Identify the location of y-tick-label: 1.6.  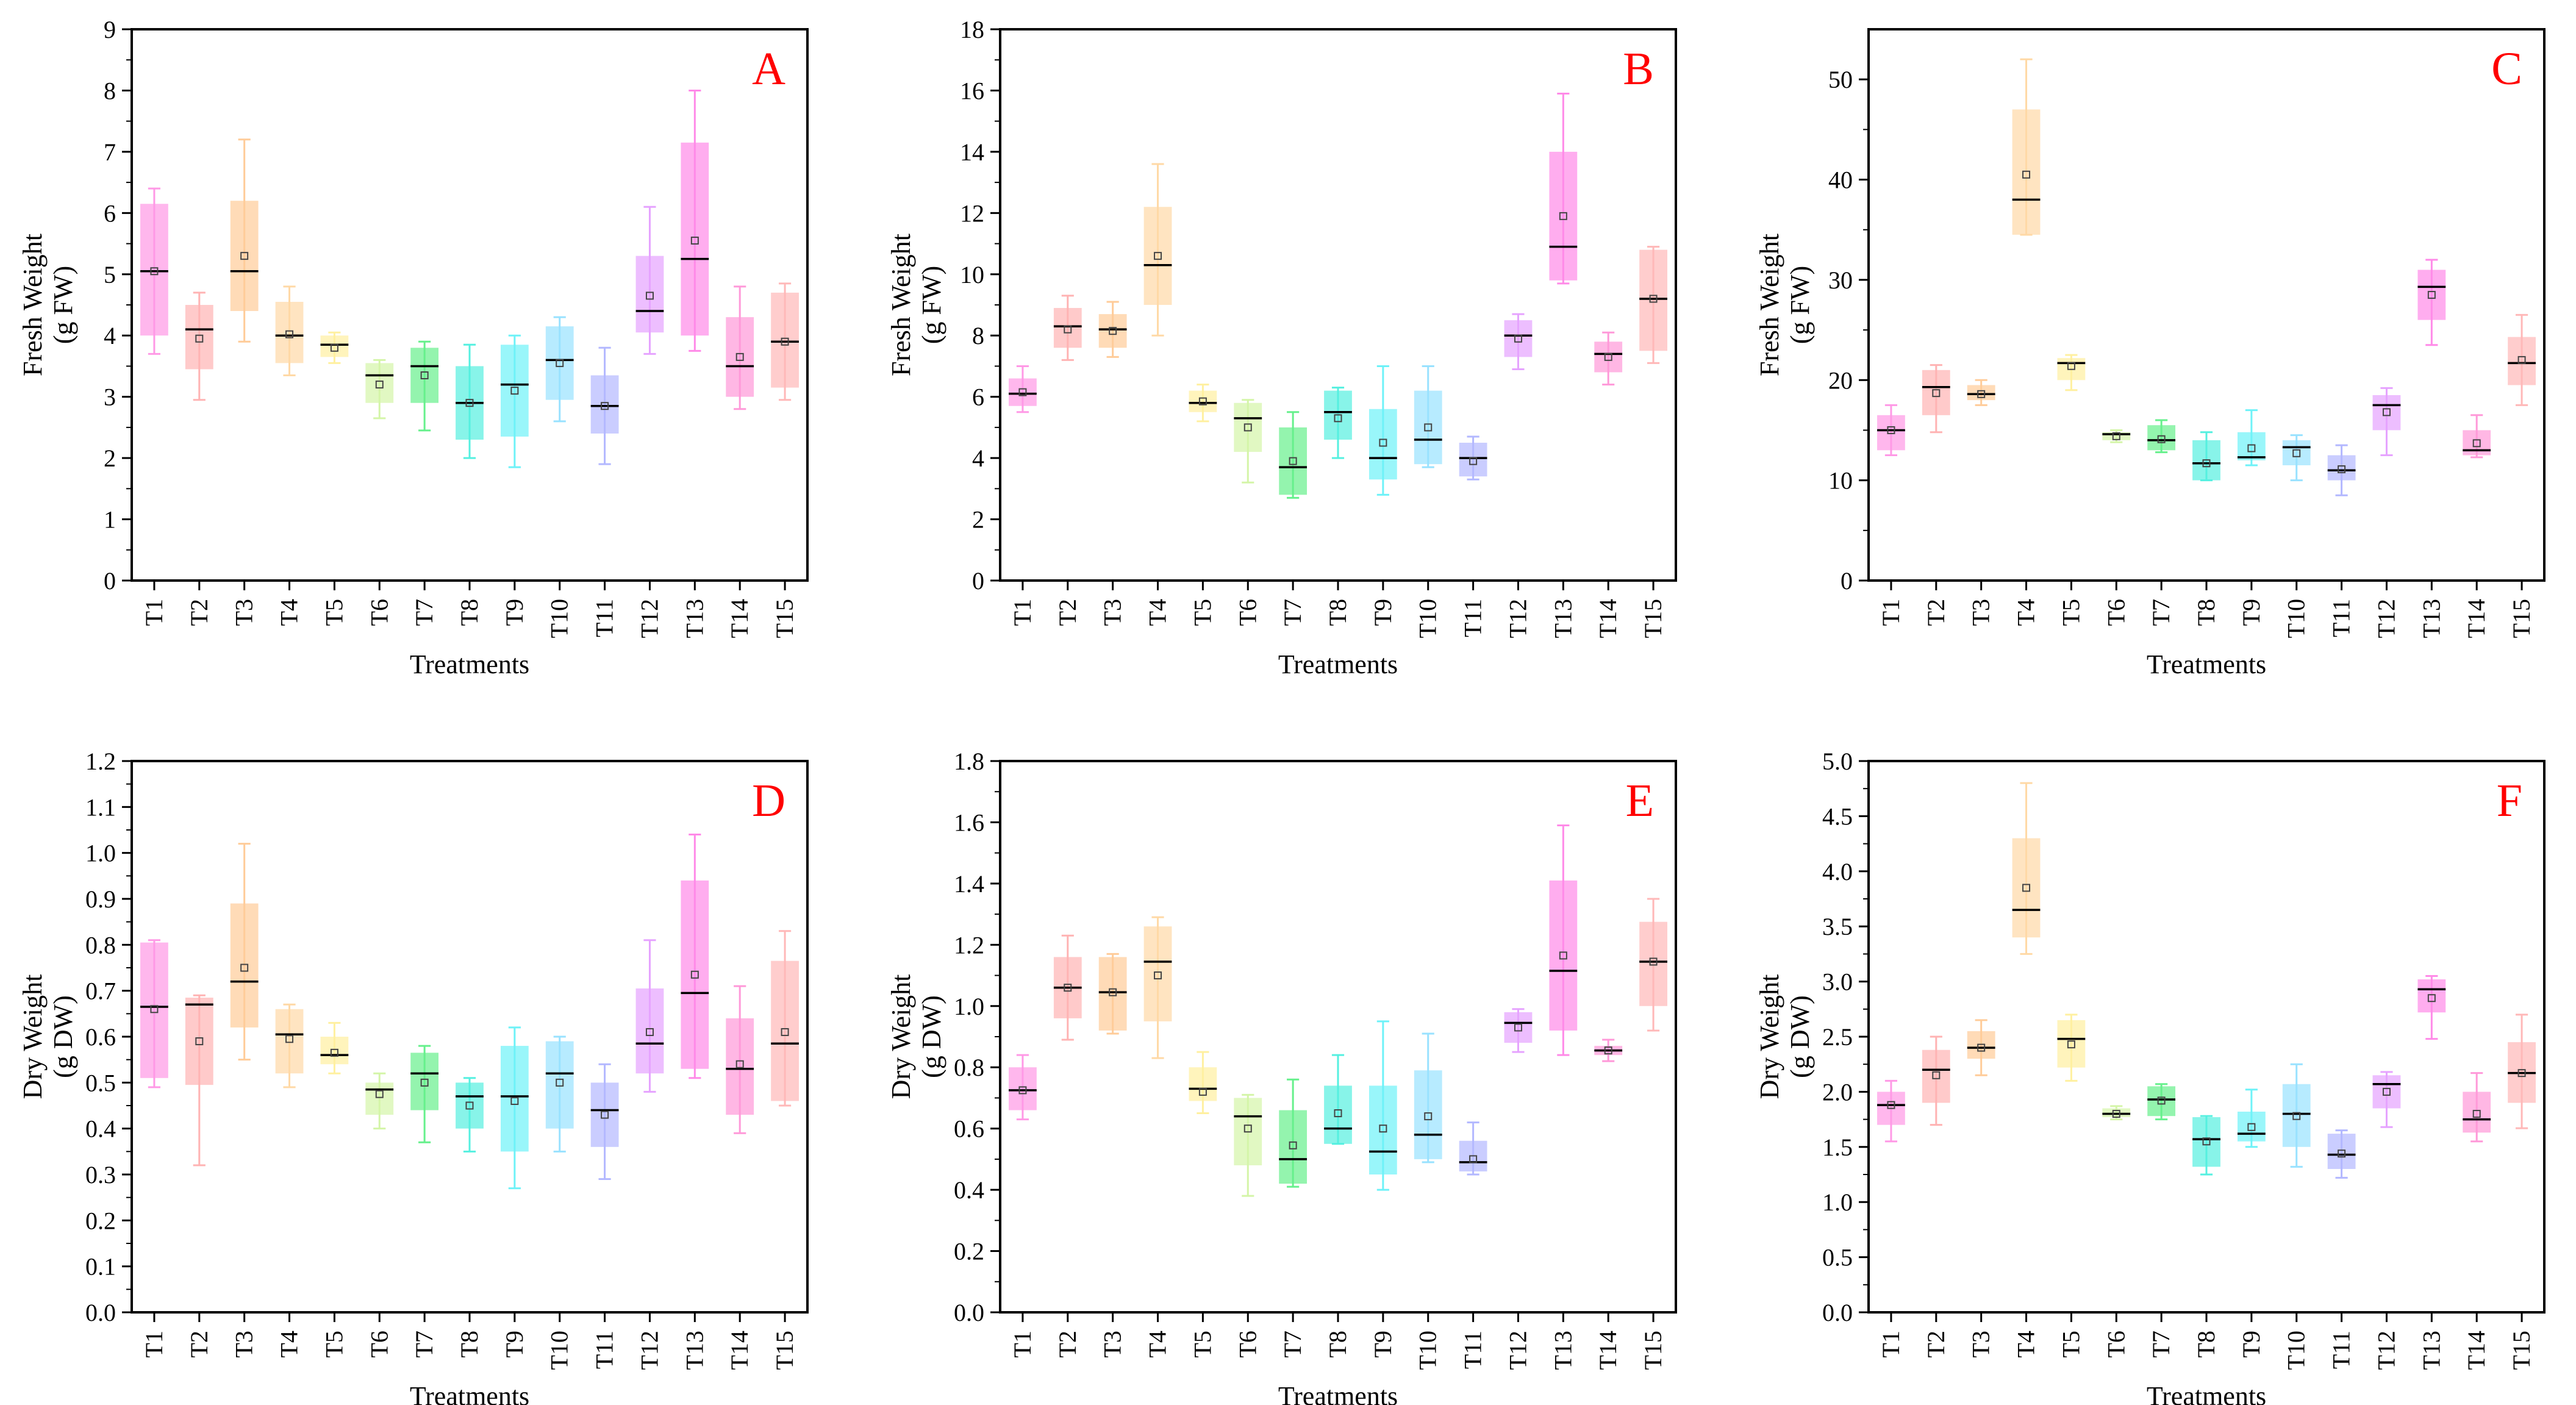
(969, 822).